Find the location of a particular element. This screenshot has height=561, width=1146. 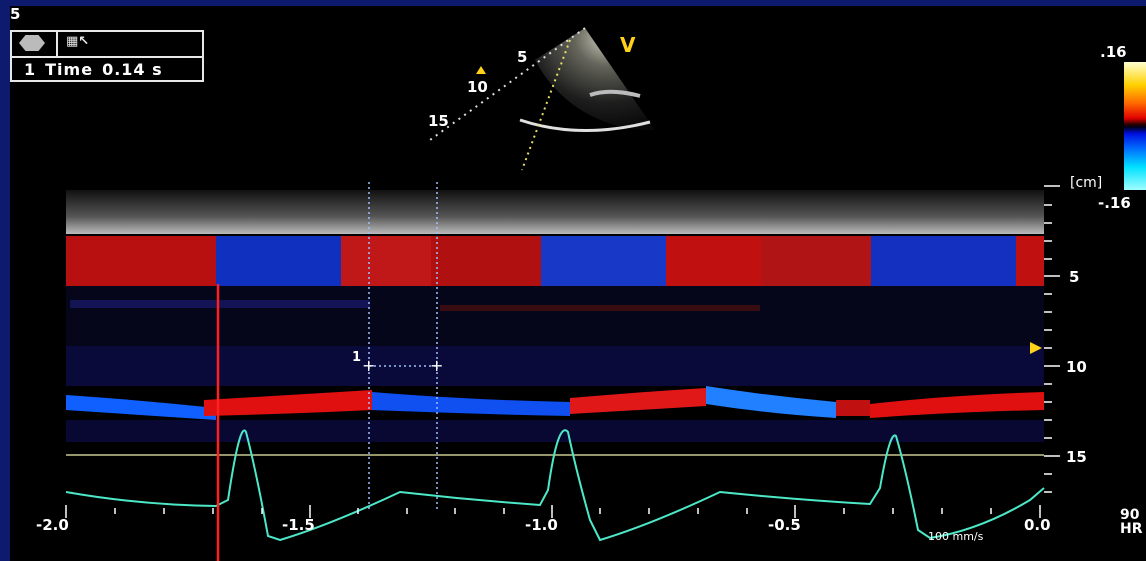

stop-hexagon-icon is located at coordinates (32, 43).